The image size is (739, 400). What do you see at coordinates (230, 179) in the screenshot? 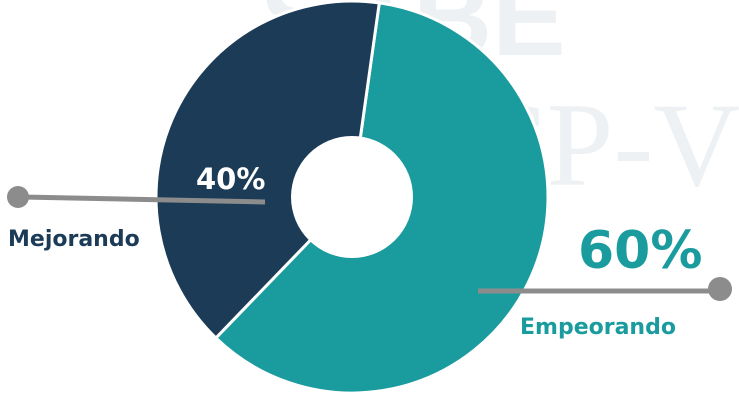
I see `mejorando-value-label: 40%` at bounding box center [230, 179].